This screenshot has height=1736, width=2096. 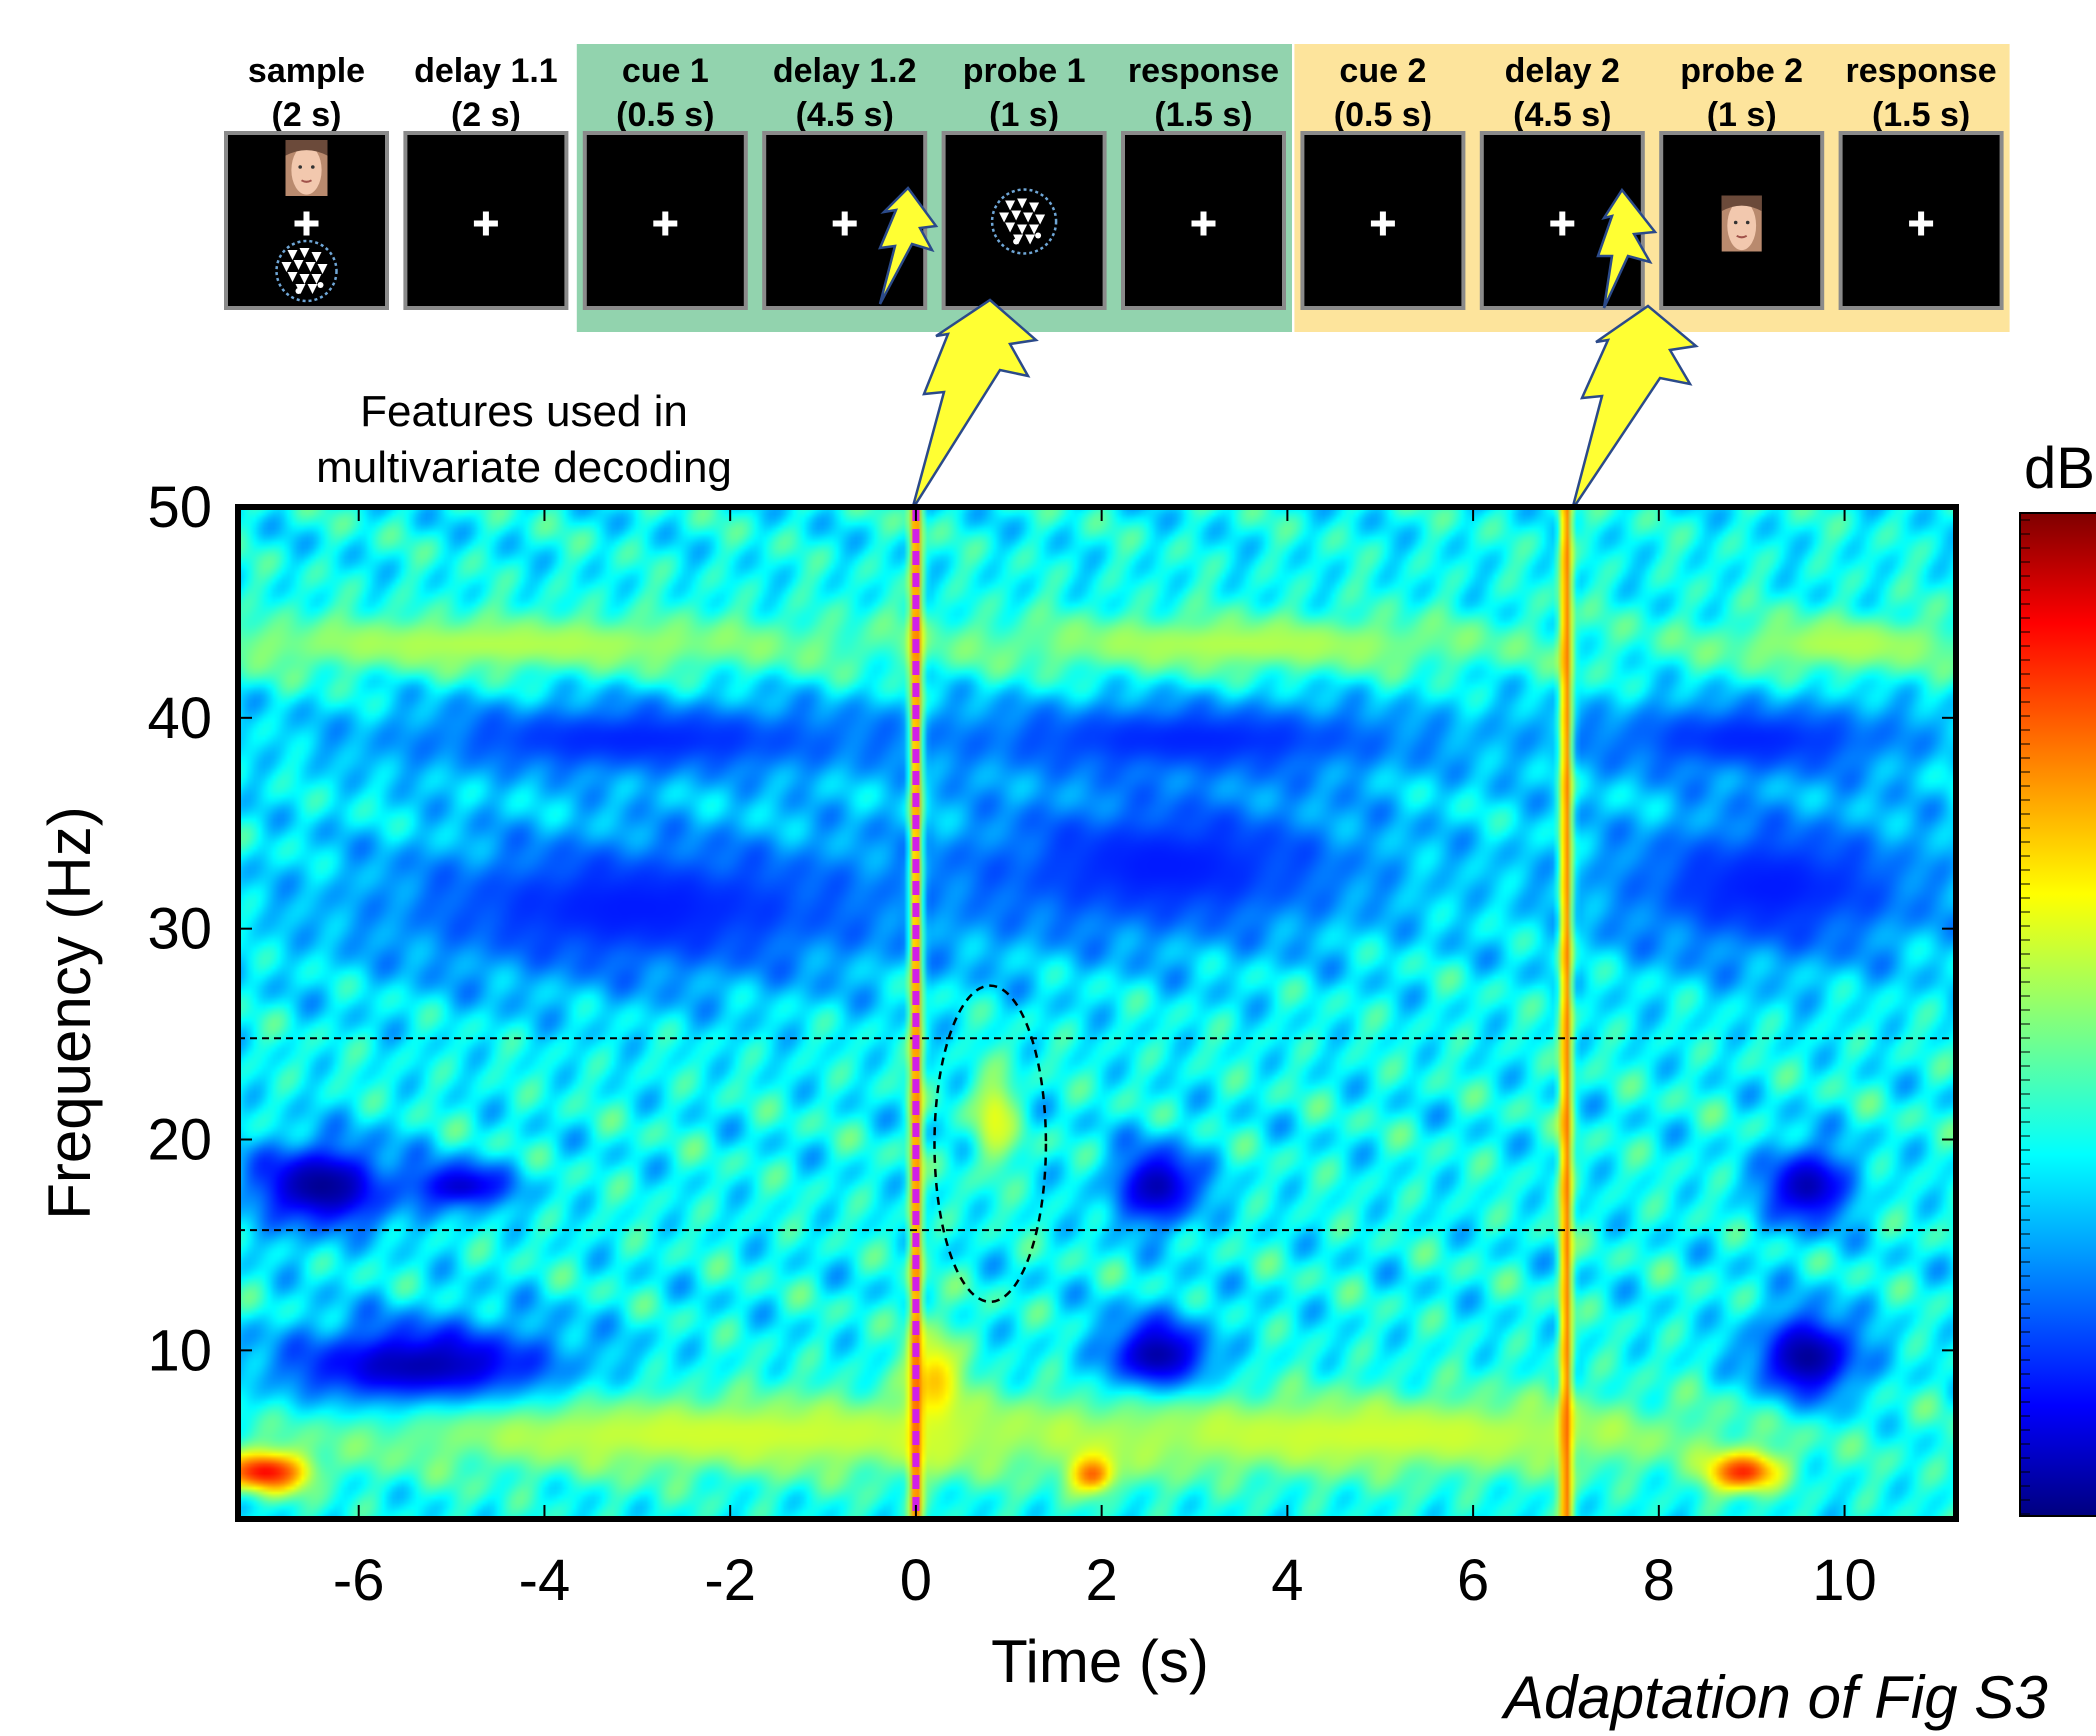 I want to click on x-tick-label: -2, so click(x=730, y=1580).